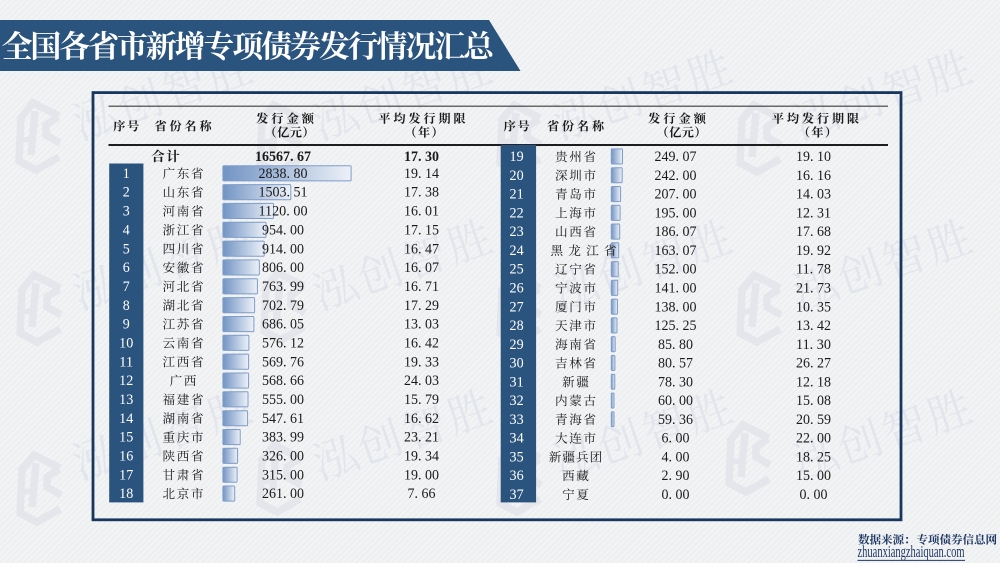  Describe the element at coordinates (813, 269) in the screenshot. I see `svg-text: 11. 78` at that location.